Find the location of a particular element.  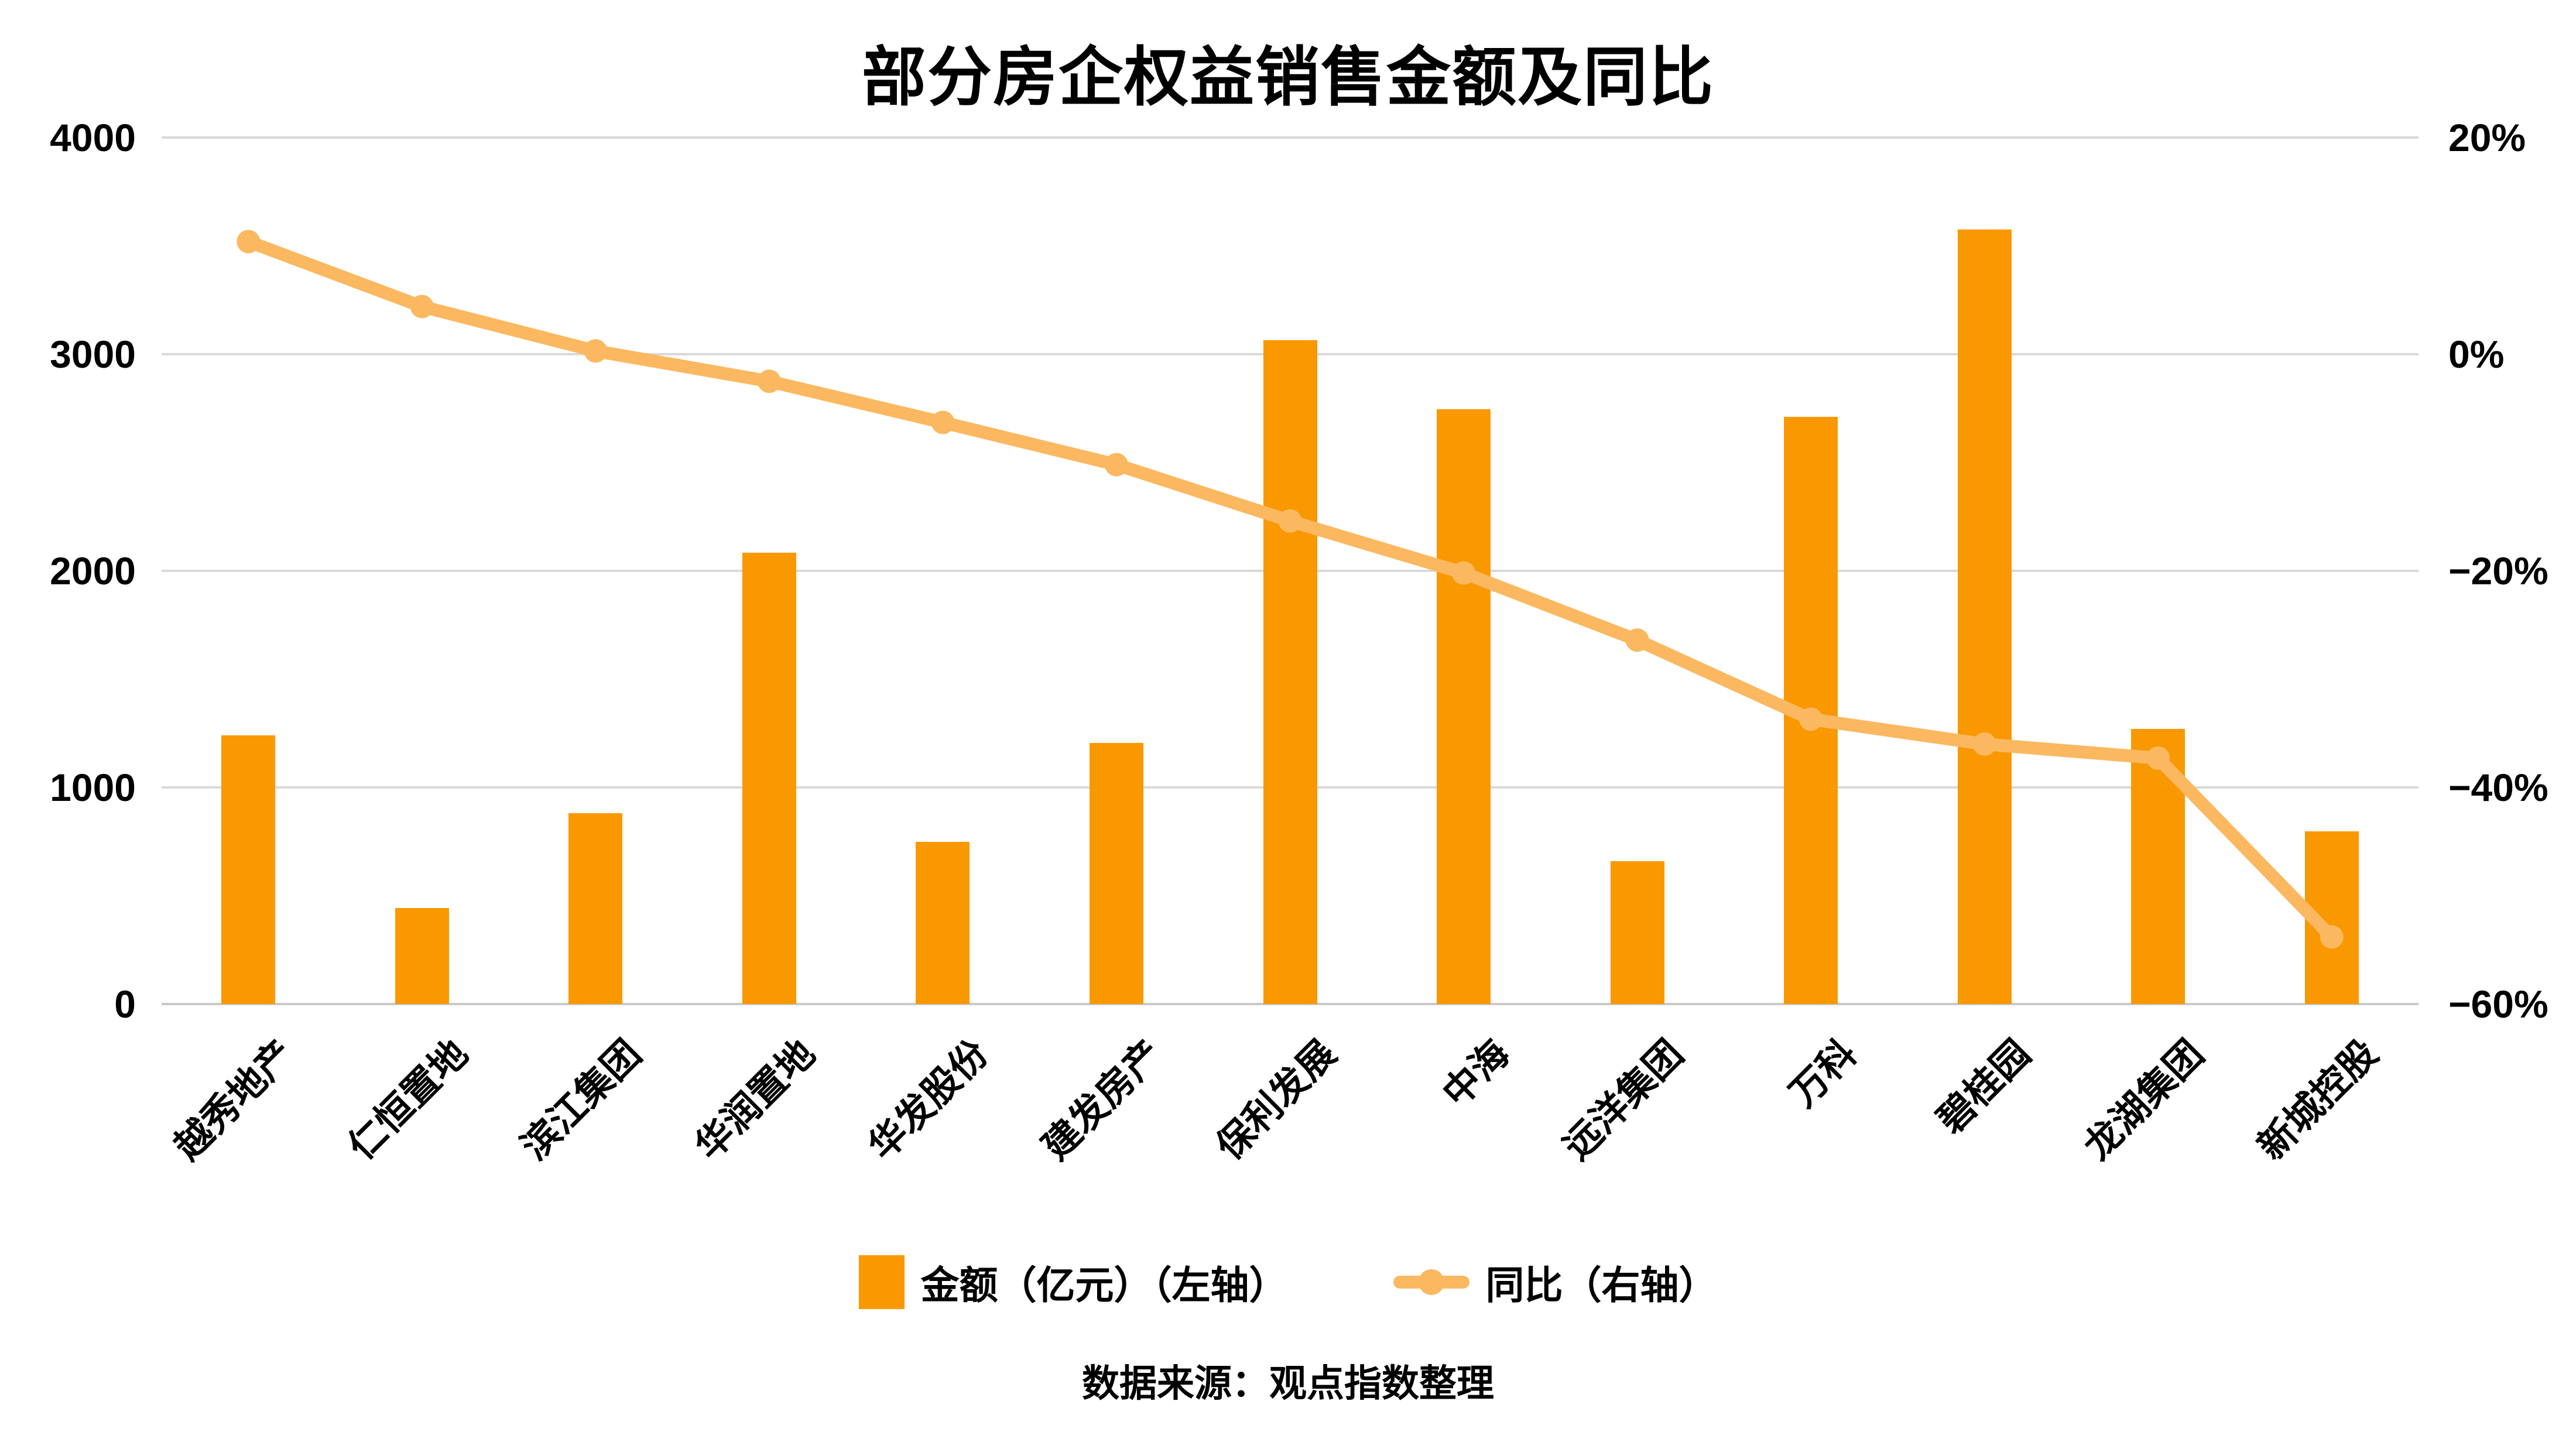

line-marker-swatch-icon is located at coordinates (1431, 1282).